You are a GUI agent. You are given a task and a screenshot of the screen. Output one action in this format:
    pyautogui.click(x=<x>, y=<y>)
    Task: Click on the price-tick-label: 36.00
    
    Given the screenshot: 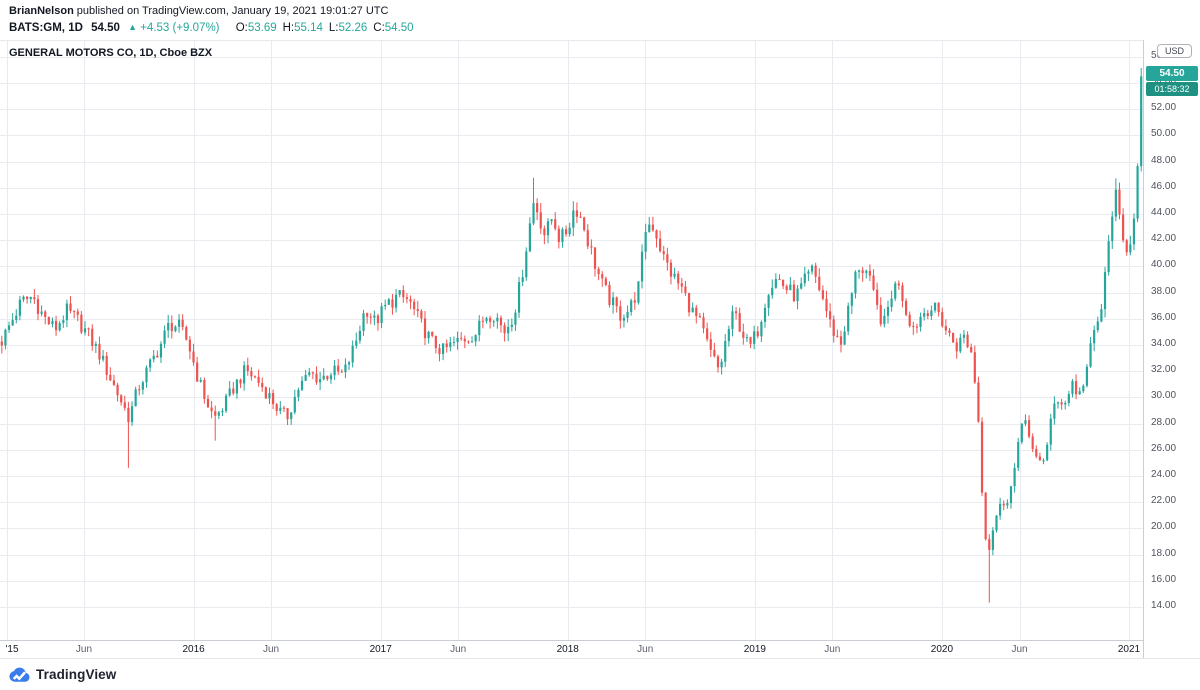 What is the action you would take?
    pyautogui.click(x=1164, y=317)
    